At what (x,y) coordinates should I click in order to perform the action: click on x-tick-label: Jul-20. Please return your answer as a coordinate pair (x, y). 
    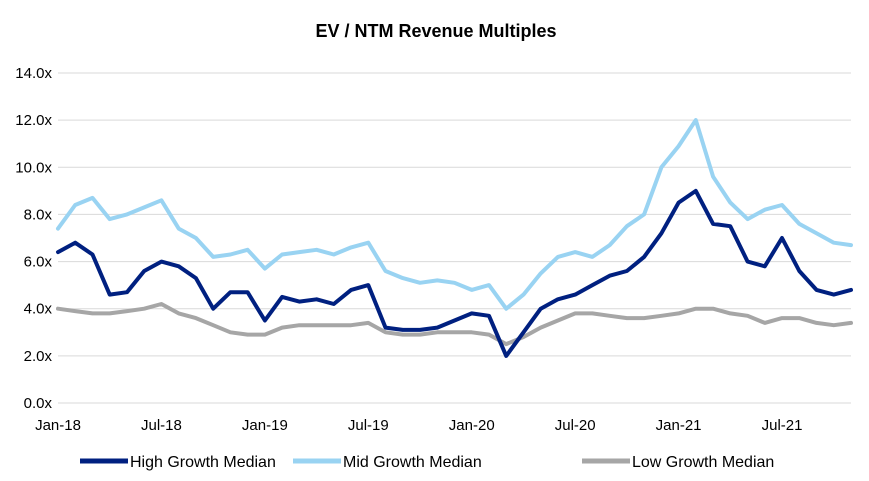
    Looking at the image, I should click on (575, 425).